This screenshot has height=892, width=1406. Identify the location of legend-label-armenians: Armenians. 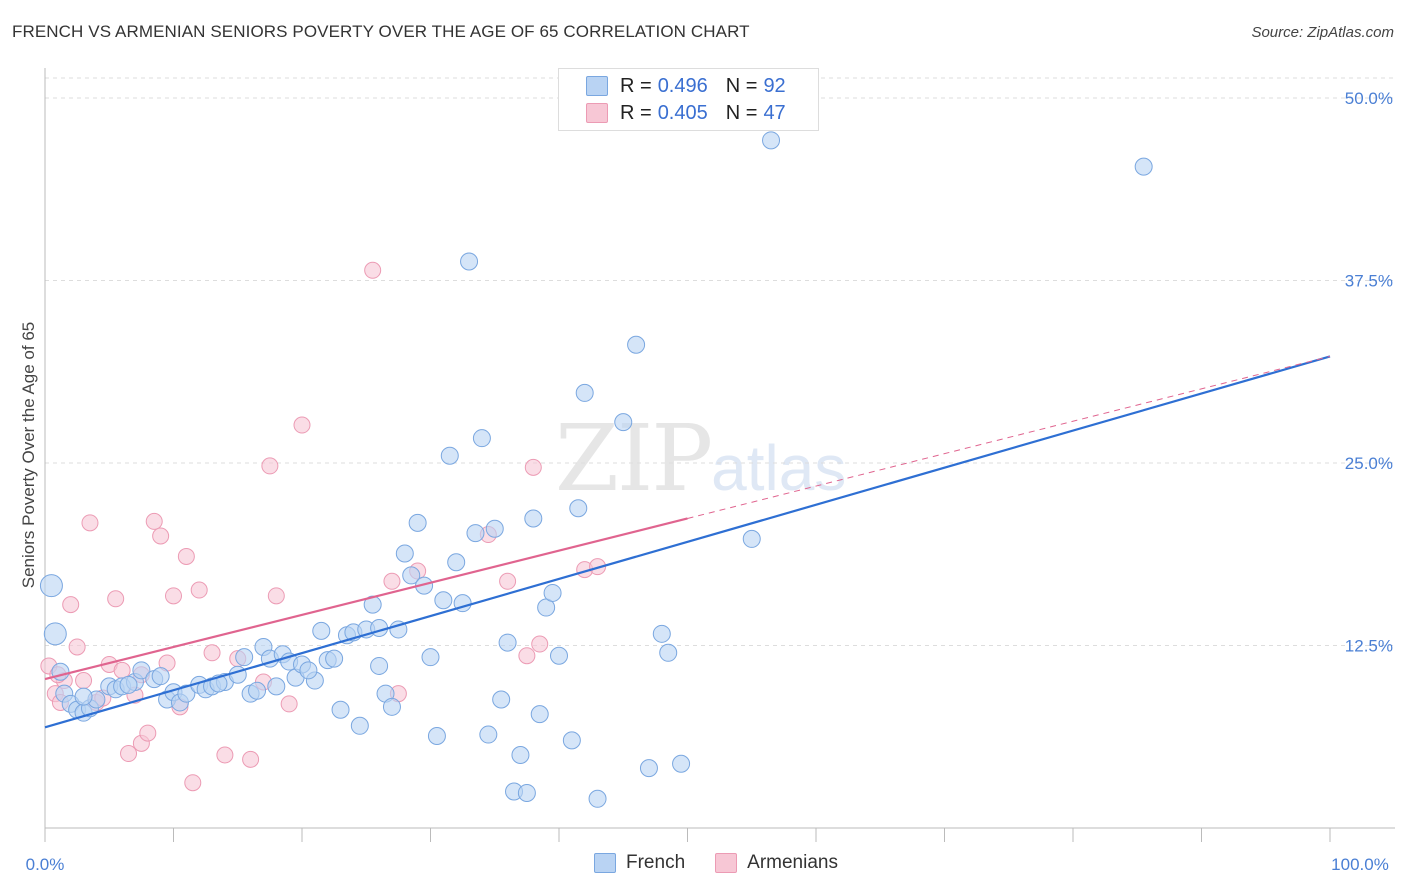
(792, 862).